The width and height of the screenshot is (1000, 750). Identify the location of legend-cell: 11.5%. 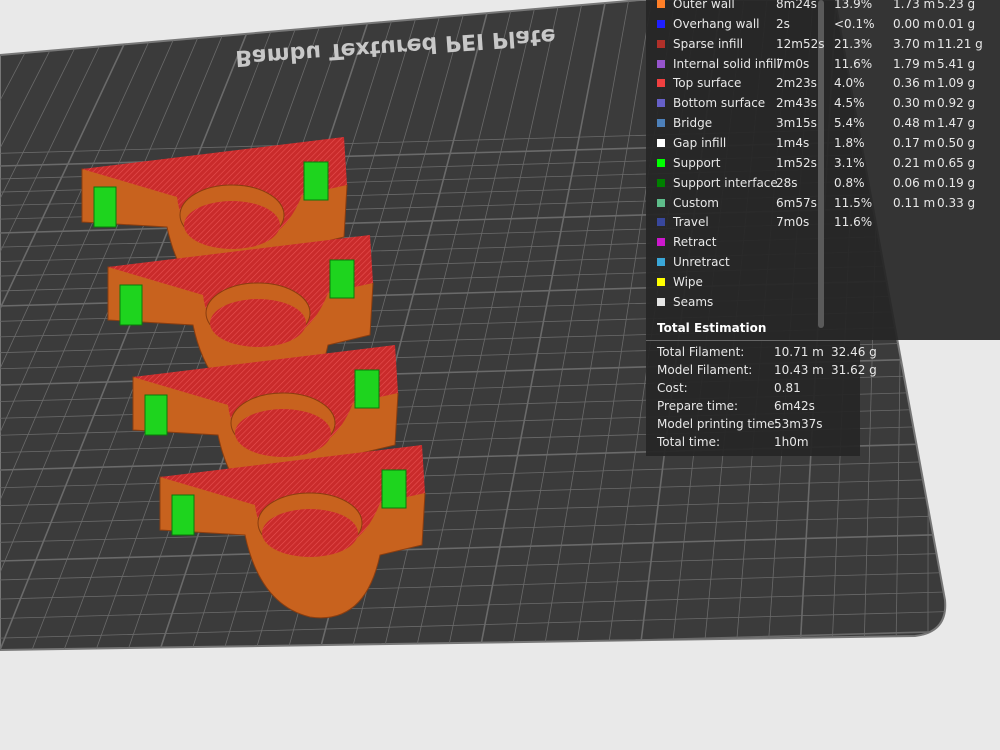
(853, 202).